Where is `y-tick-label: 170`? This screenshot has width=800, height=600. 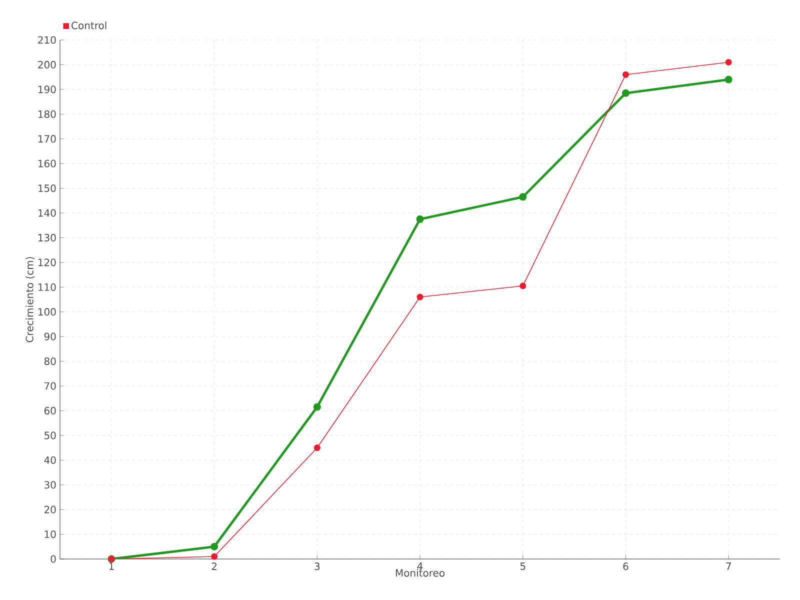 y-tick-label: 170 is located at coordinates (47, 139).